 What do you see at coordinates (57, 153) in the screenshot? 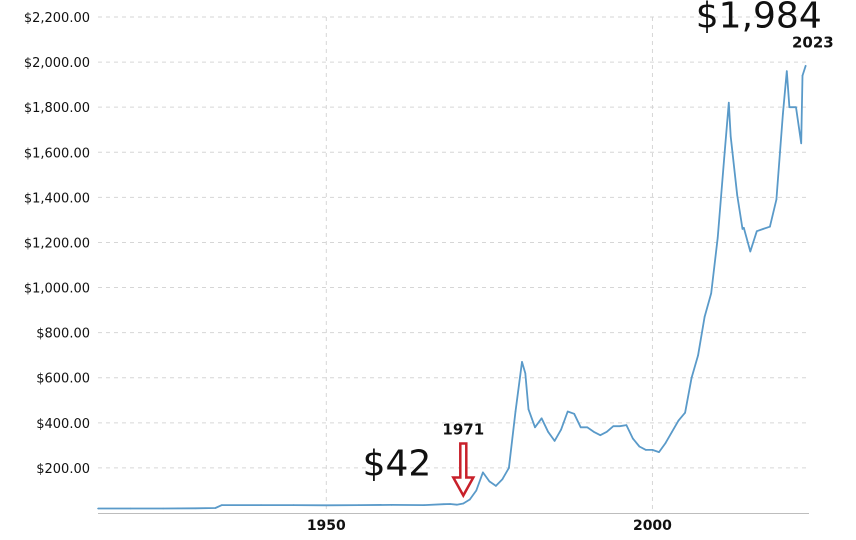
I see `y-tick-label: $1,600.00` at bounding box center [57, 153].